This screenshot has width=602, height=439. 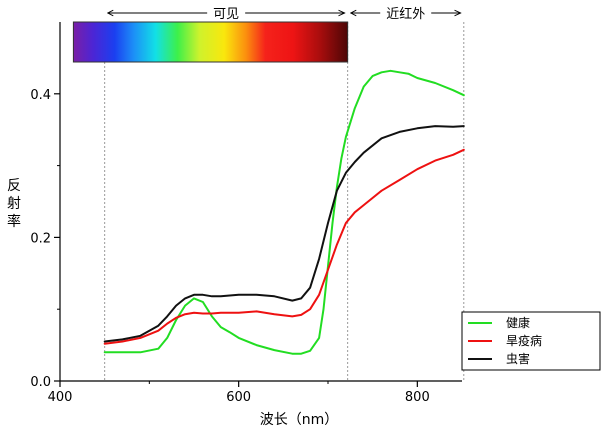 What do you see at coordinates (14, 204) in the screenshot?
I see `y-axis-title: 反射率` at bounding box center [14, 204].